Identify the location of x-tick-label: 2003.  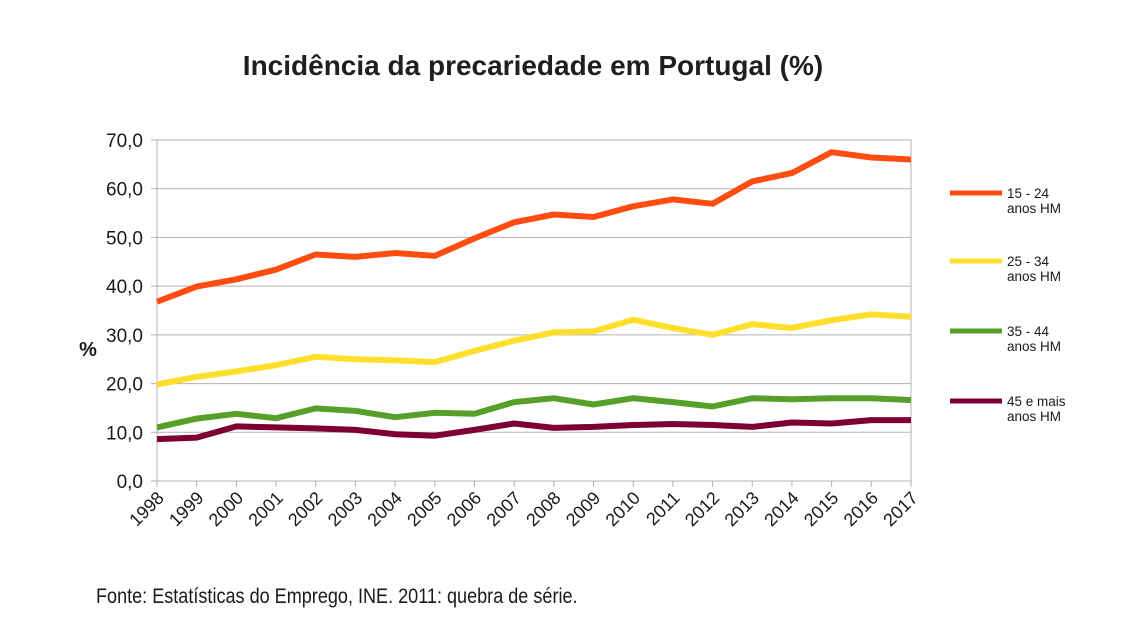
(345, 509).